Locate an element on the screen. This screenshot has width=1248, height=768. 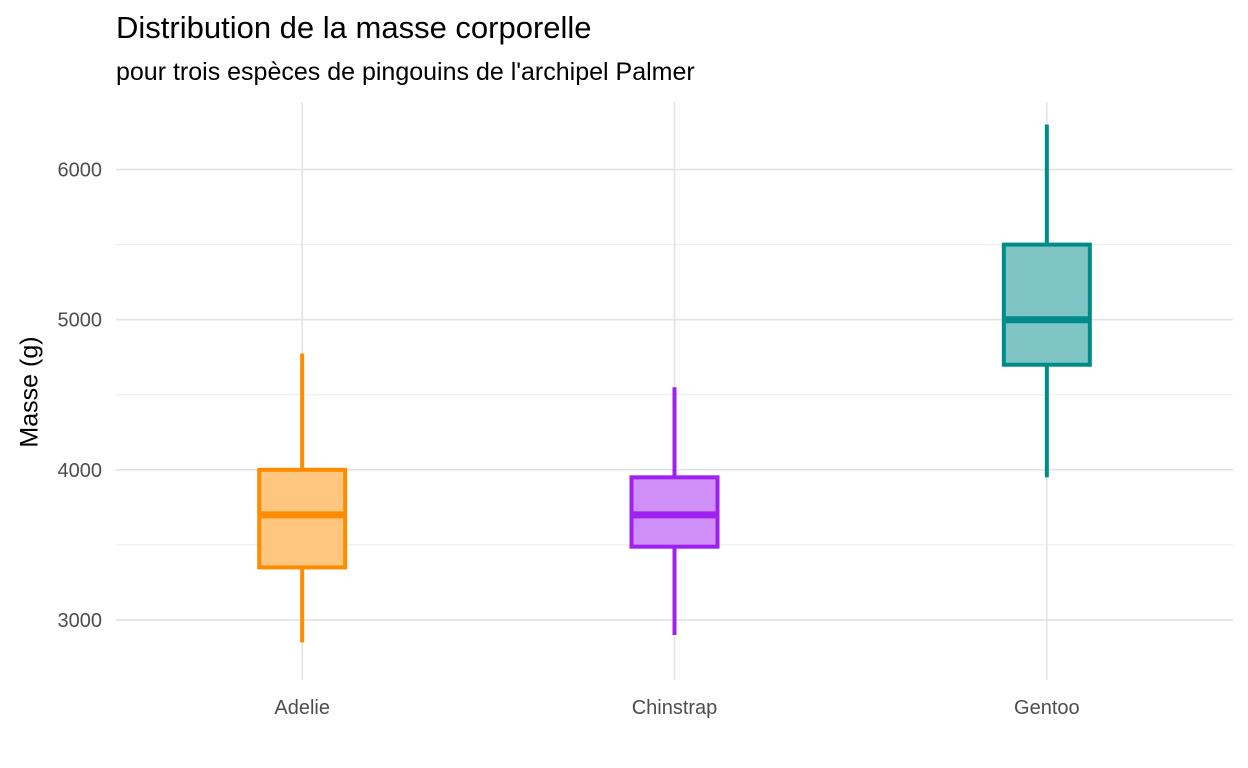
chart-title: Distribution de la masse corporelle is located at coordinates (354, 27).